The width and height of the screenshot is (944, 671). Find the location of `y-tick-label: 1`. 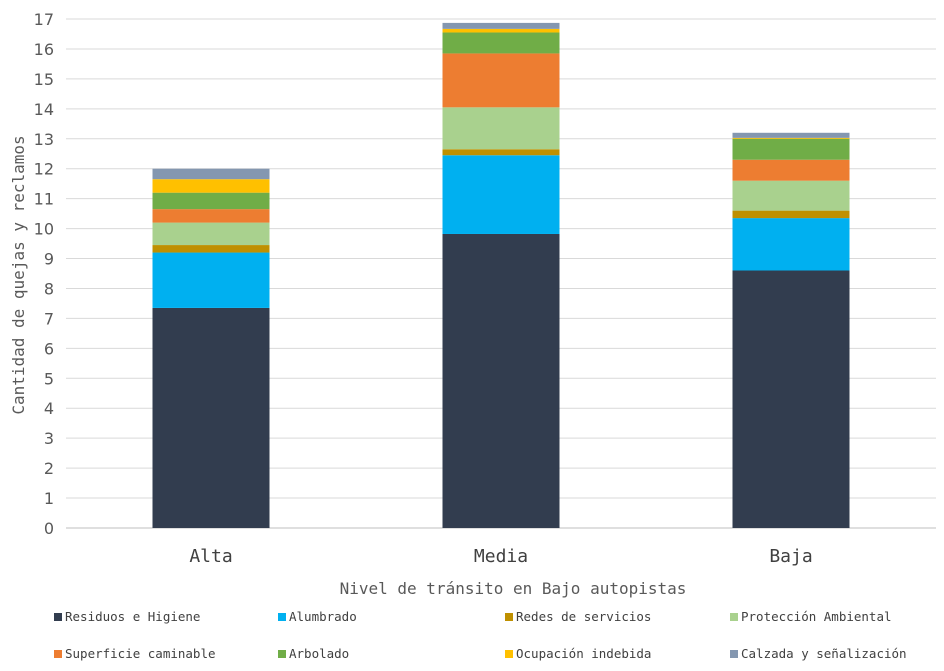

y-tick-label: 1 is located at coordinates (49, 498).